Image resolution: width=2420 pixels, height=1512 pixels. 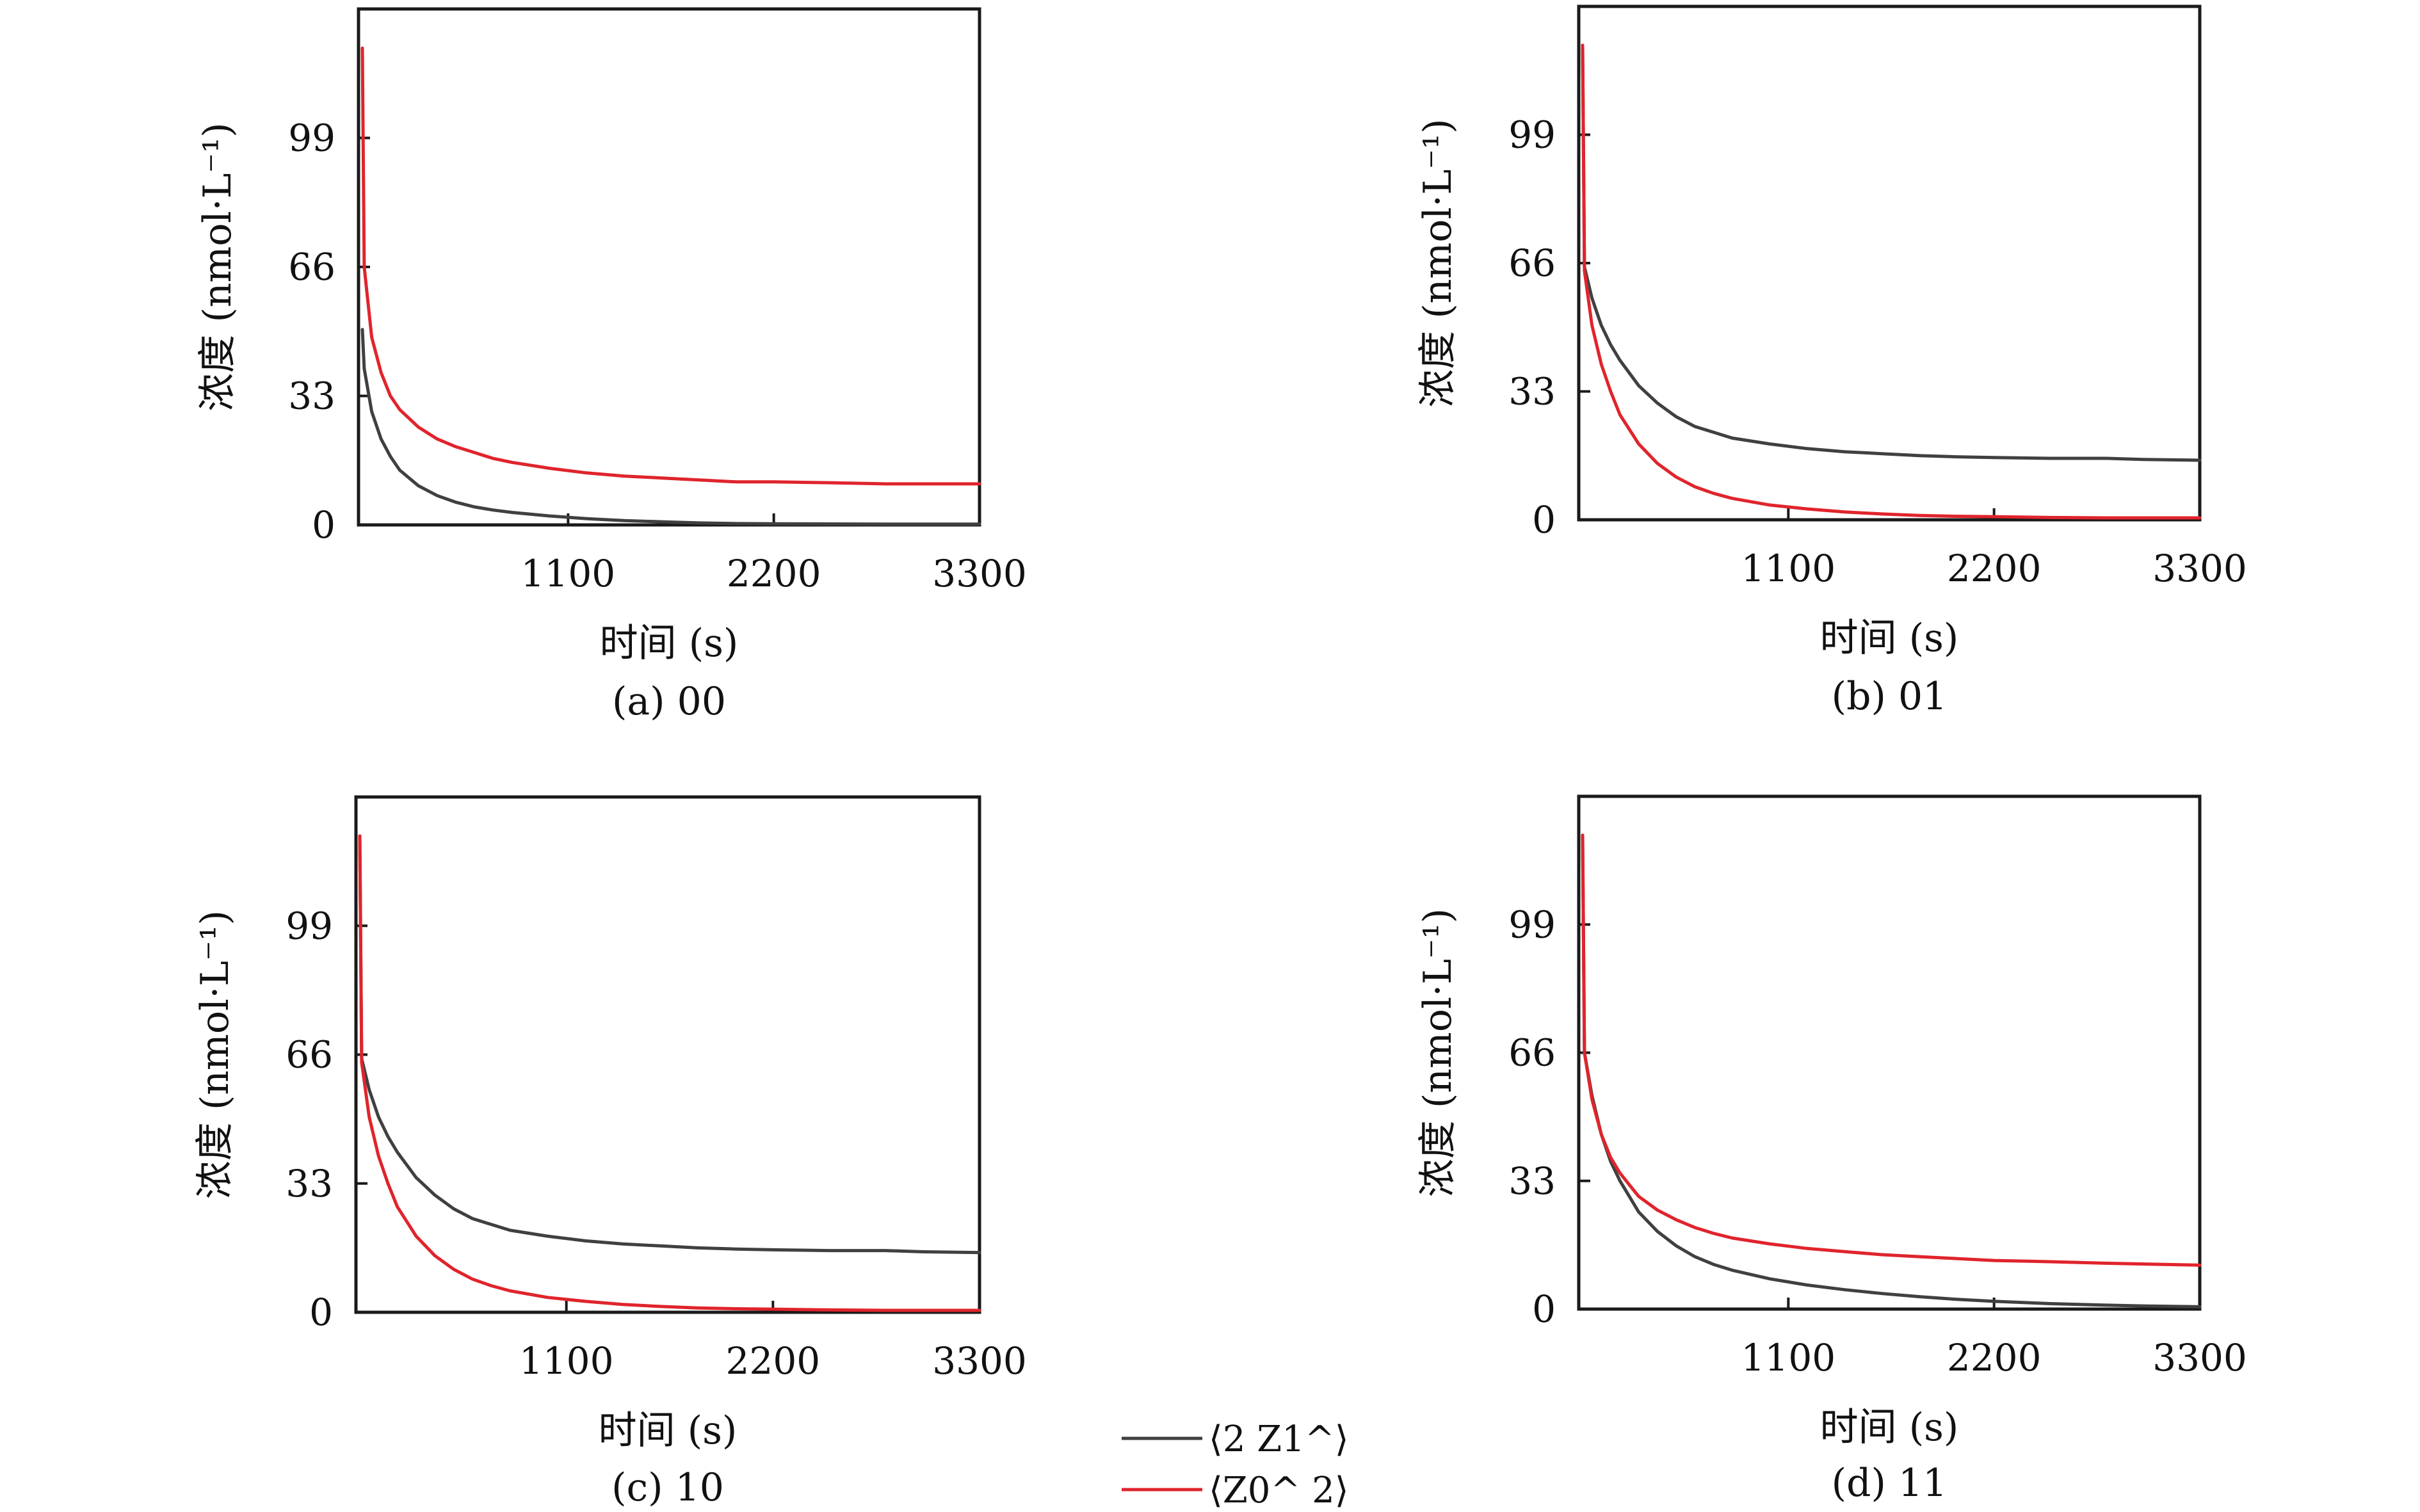 I want to click on panel-caption: (b) 01, so click(x=1890, y=696).